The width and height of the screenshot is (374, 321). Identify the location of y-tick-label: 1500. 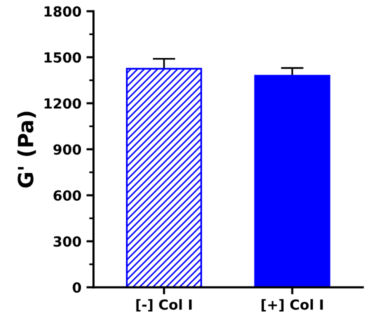
(63, 57).